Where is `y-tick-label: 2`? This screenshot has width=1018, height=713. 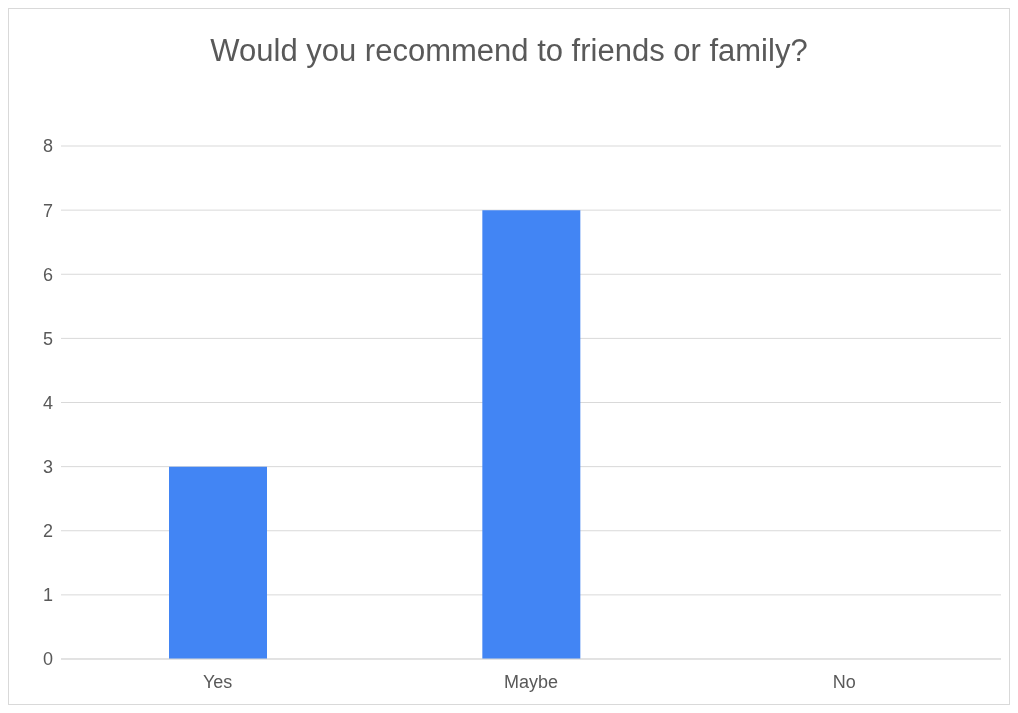 y-tick-label: 2 is located at coordinates (47, 531).